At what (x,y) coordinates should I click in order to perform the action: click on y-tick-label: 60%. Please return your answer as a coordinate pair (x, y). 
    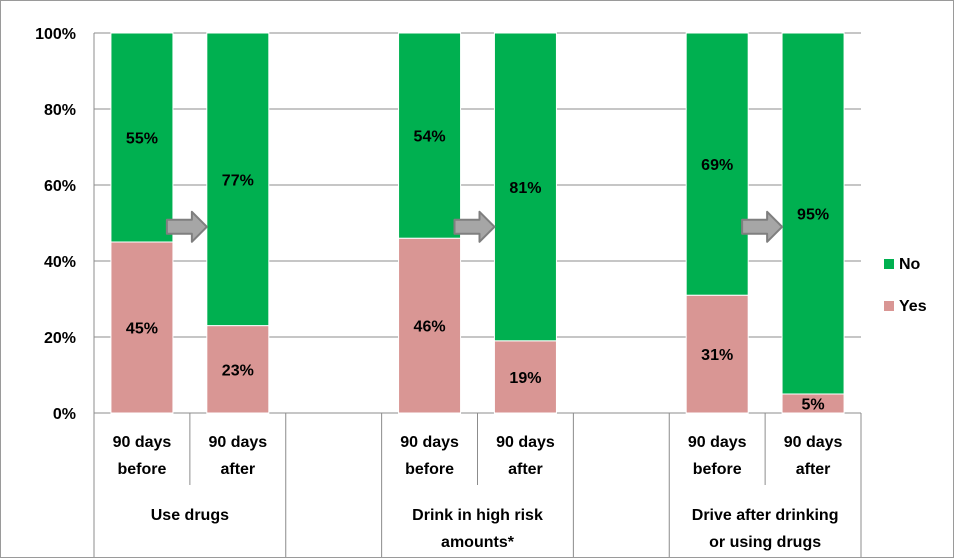
    Looking at the image, I should click on (60, 186).